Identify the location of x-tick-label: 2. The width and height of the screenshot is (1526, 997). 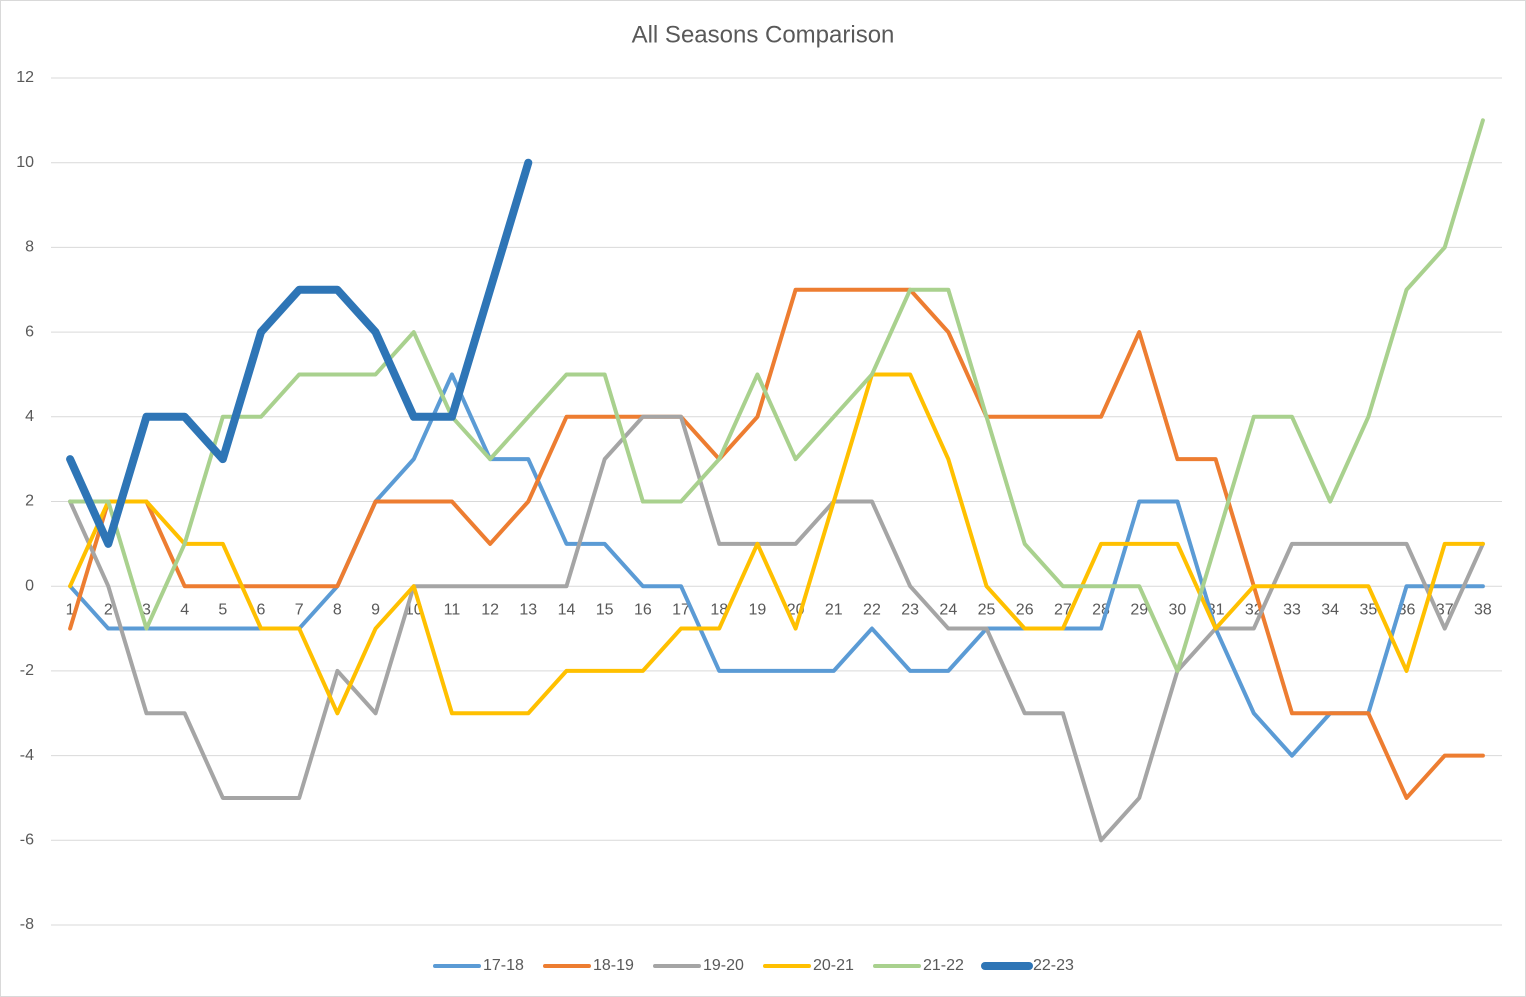
(108, 609).